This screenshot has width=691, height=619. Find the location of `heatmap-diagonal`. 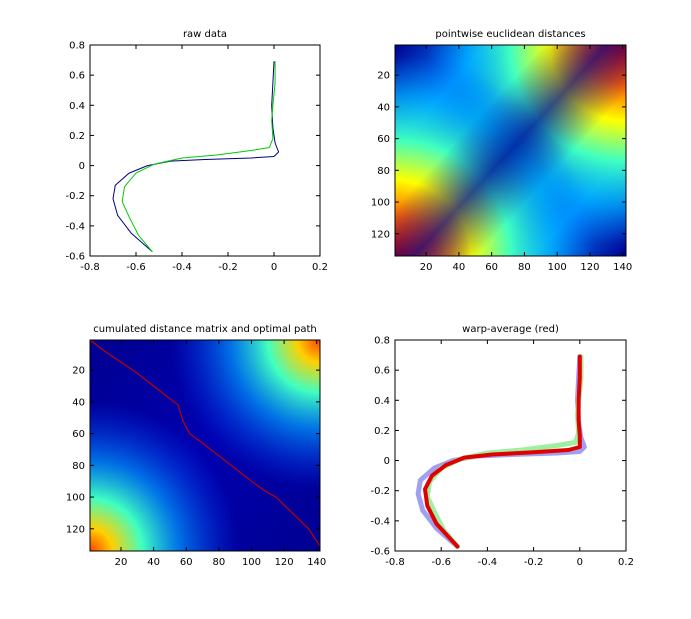

heatmap-diagonal is located at coordinates (510, 150).